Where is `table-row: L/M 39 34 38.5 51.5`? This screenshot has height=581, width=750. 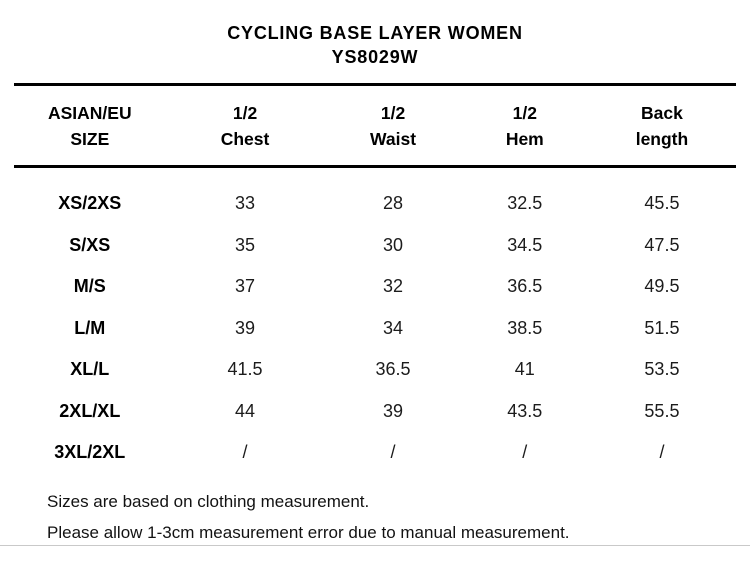 table-row: L/M 39 34 38.5 51.5 is located at coordinates (375, 329).